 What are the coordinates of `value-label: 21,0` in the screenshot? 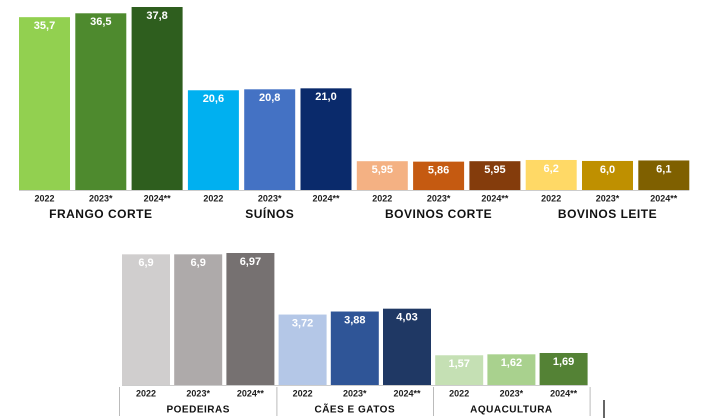 It's located at (325, 97).